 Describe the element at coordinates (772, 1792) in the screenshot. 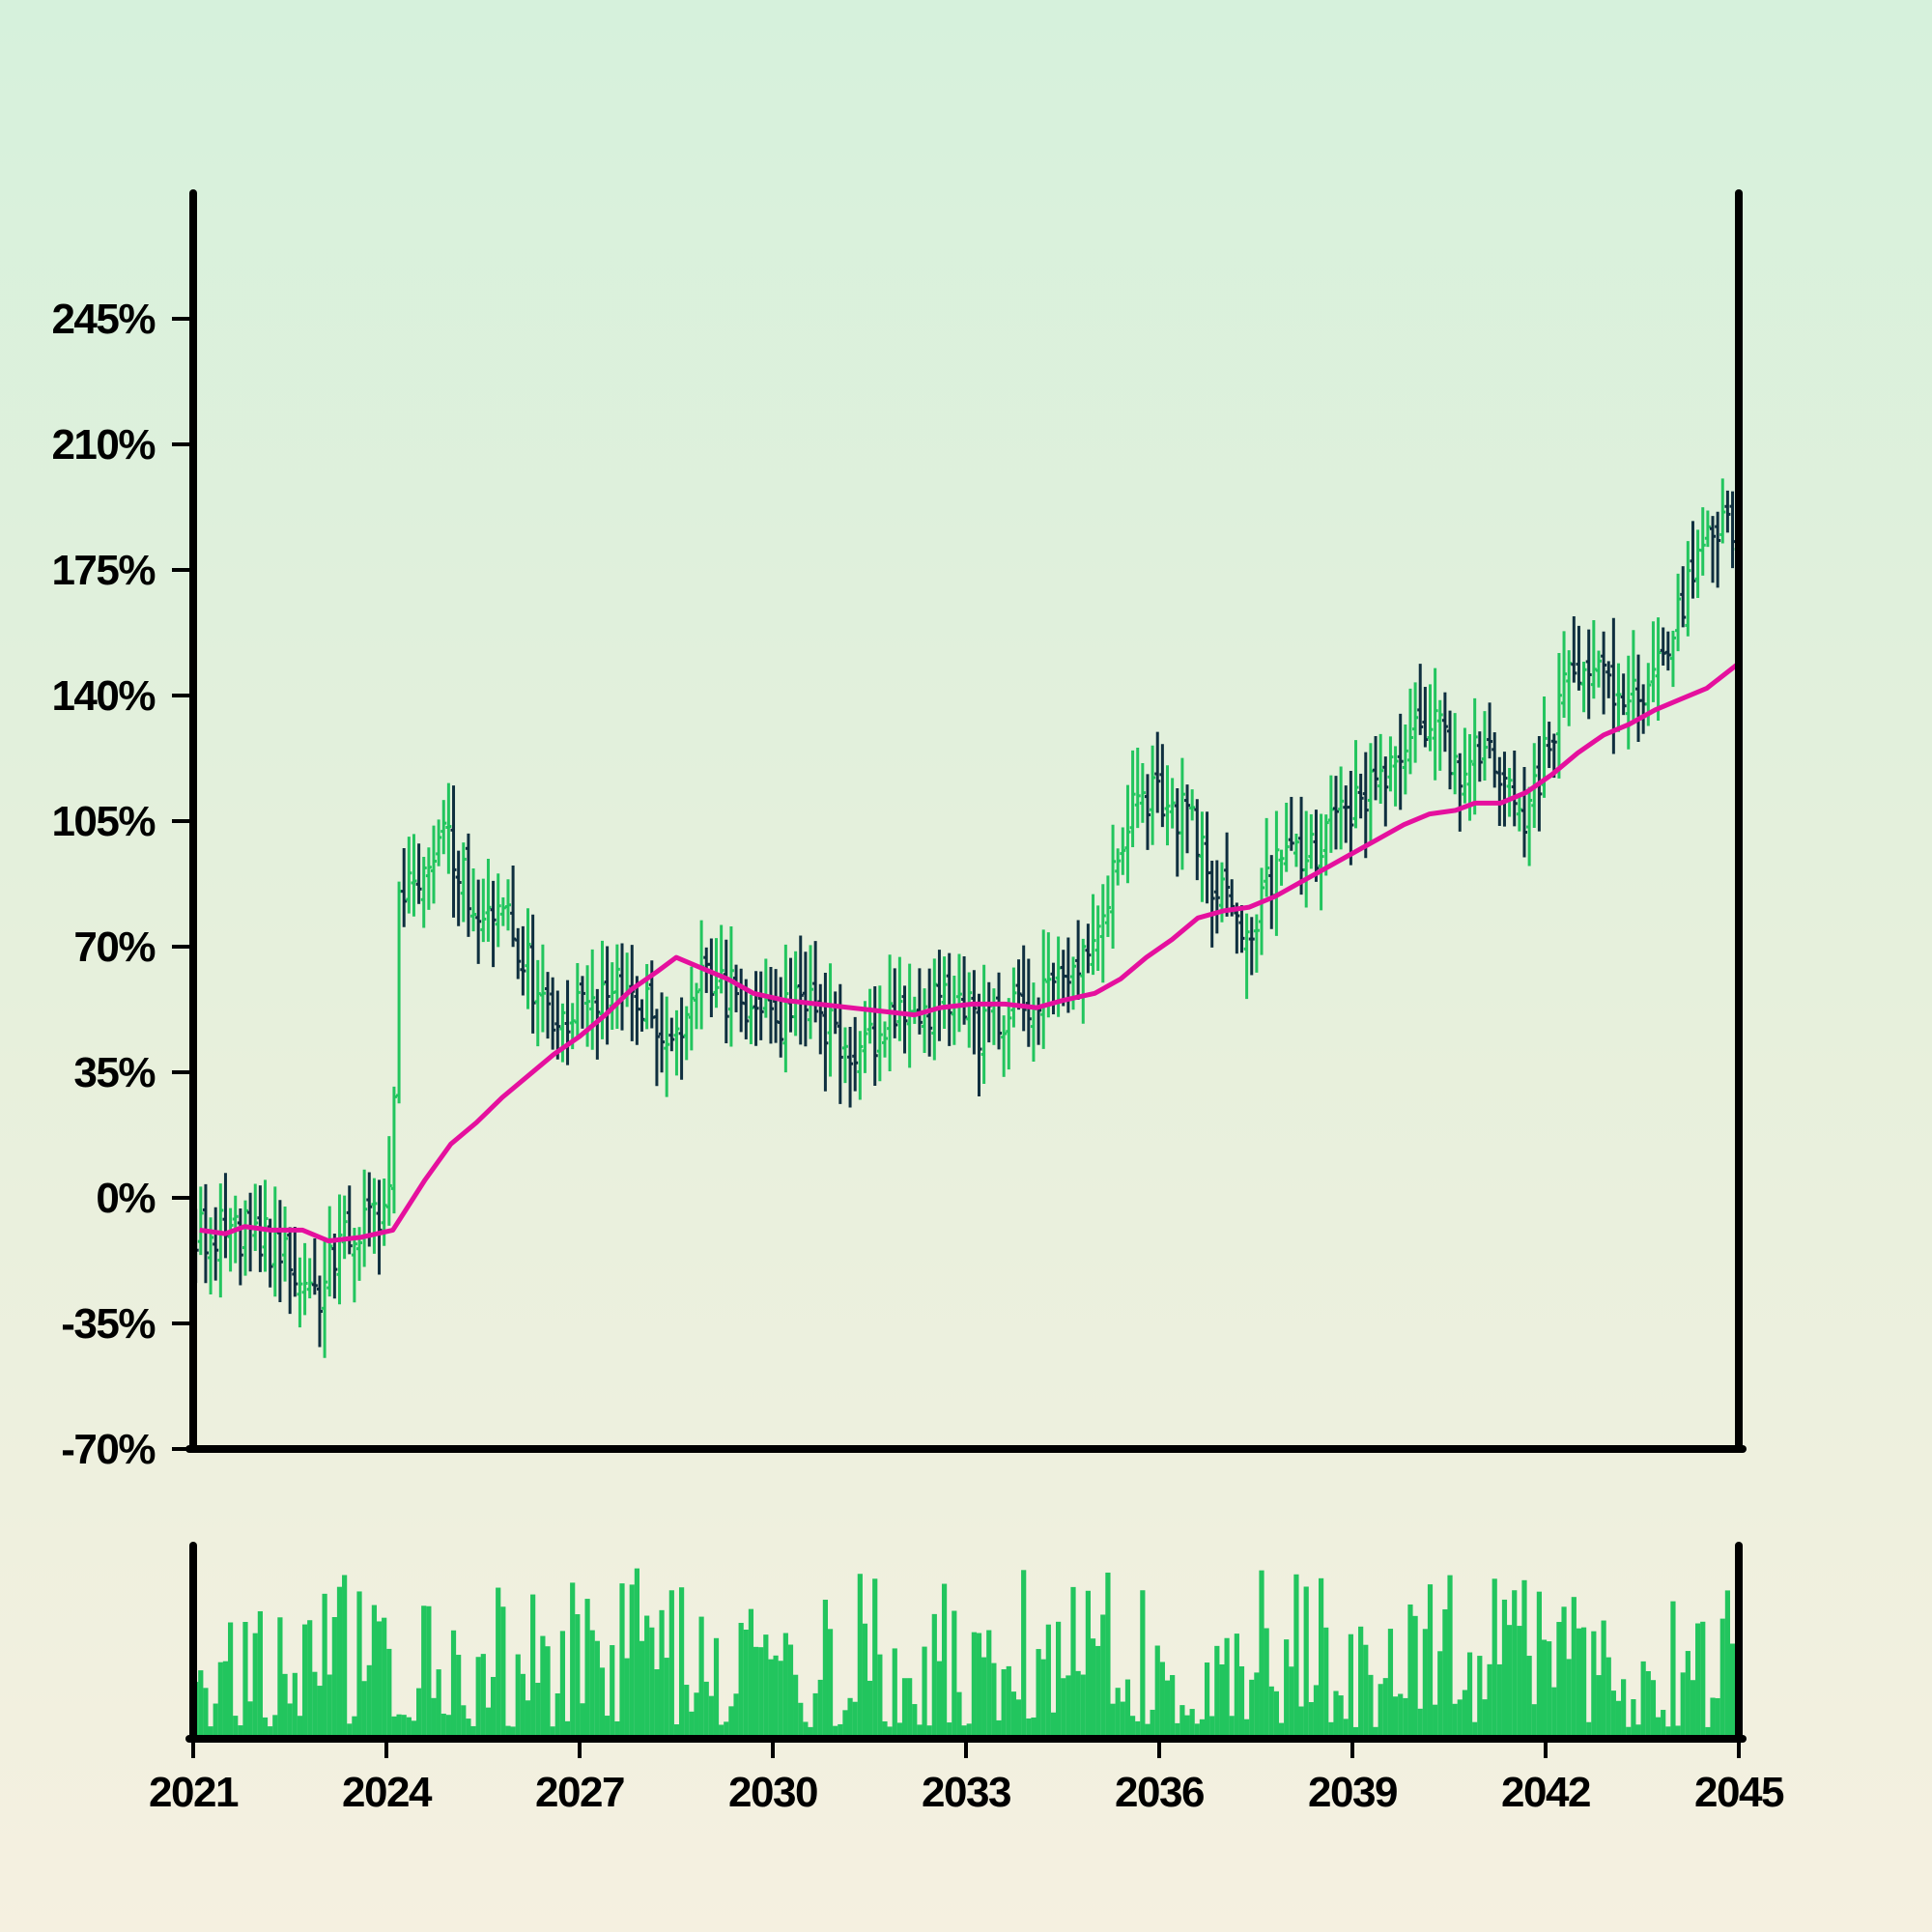

I see `x-tick-label: 2030` at that location.